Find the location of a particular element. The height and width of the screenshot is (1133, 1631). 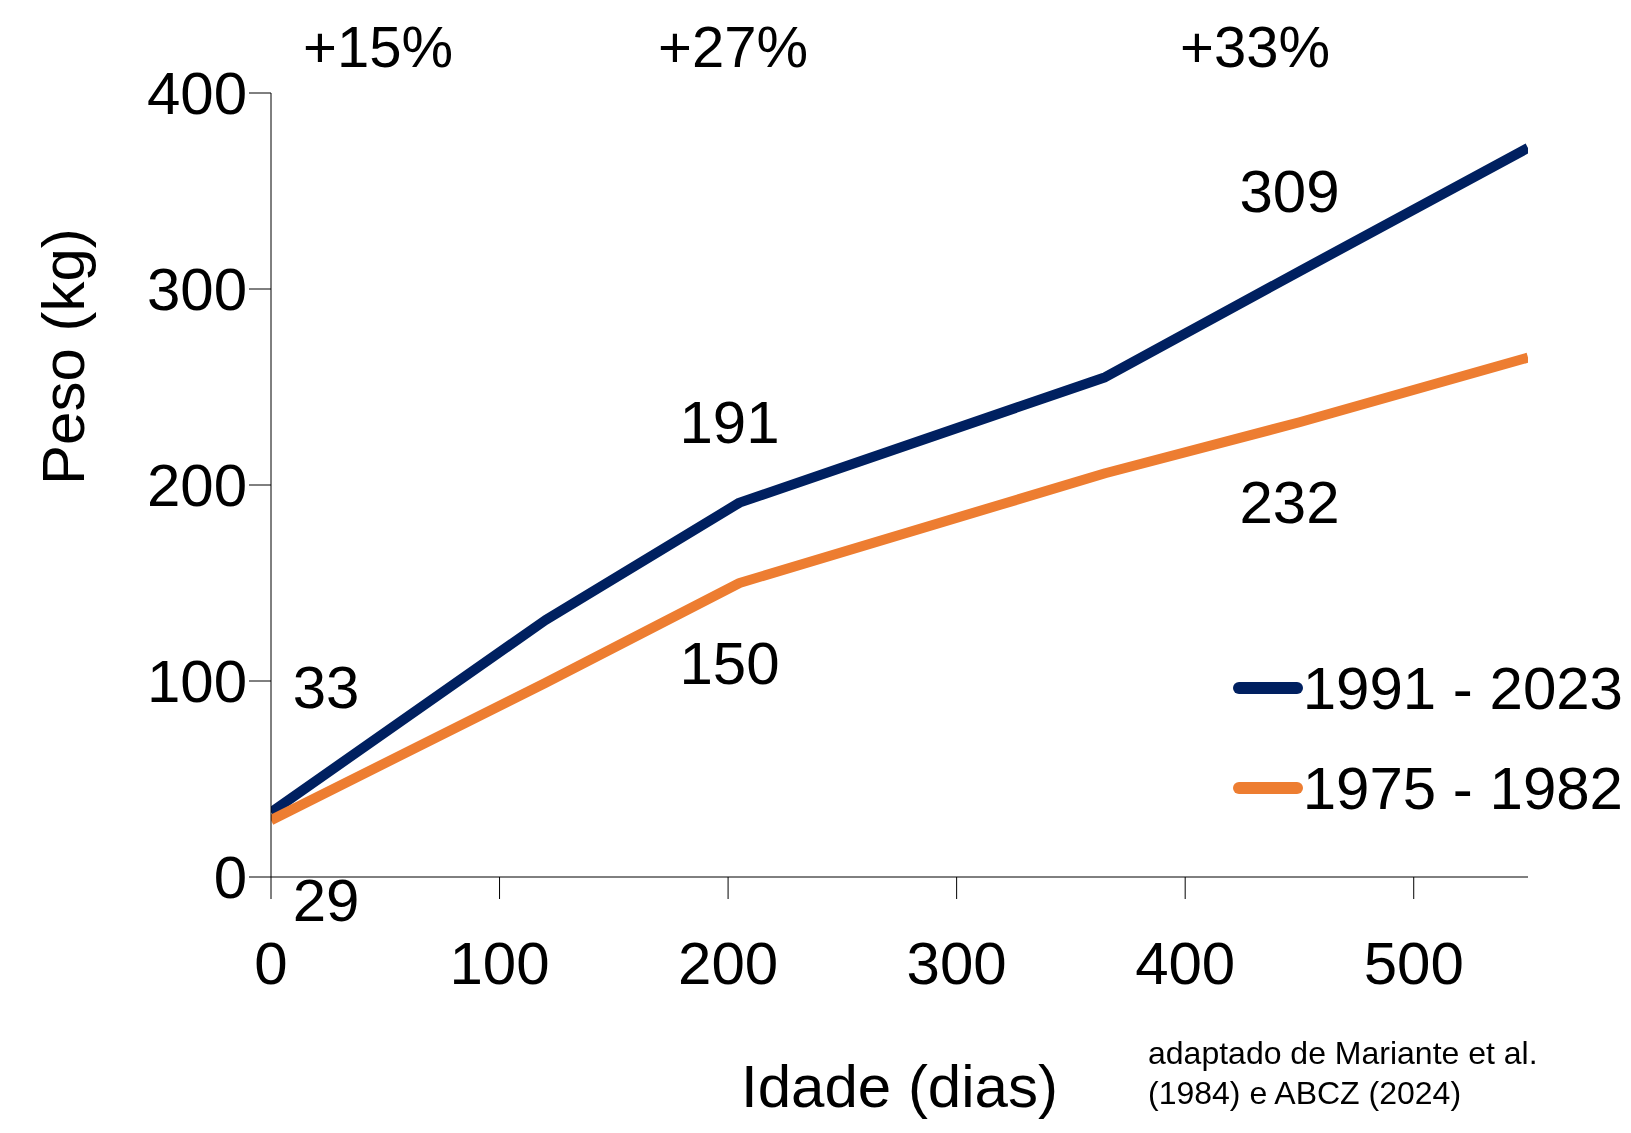

x-tick-label: 200 is located at coordinates (728, 963).